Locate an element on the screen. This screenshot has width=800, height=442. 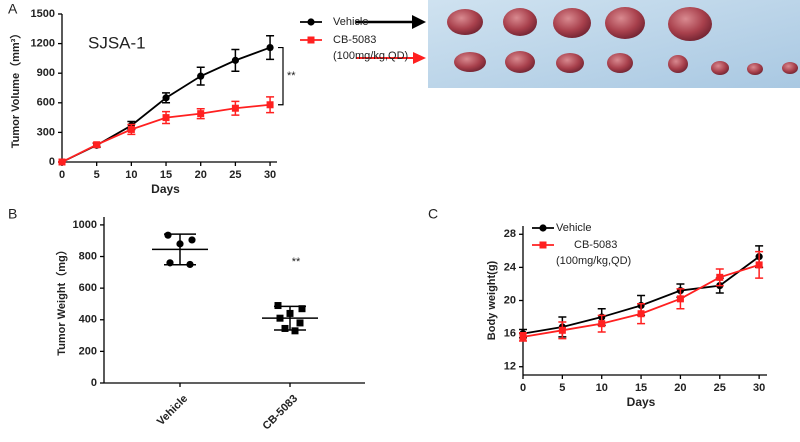
y-tick-label: 200 is located at coordinates (88, 351).